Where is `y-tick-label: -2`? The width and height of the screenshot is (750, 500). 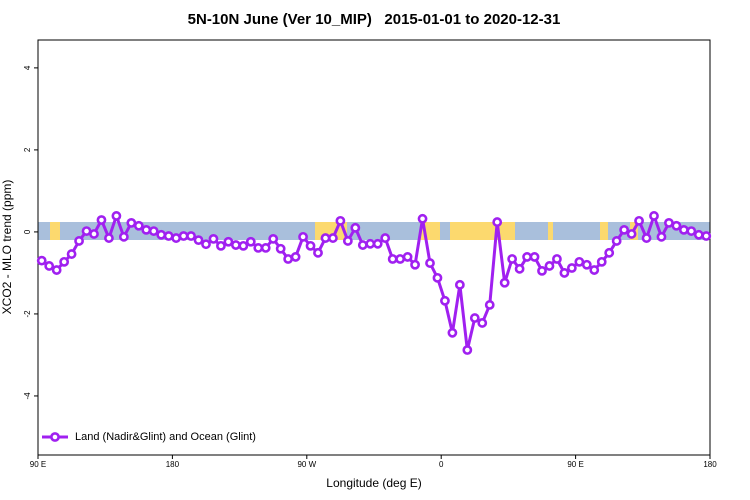 y-tick-label: -2 is located at coordinates (27, 314).